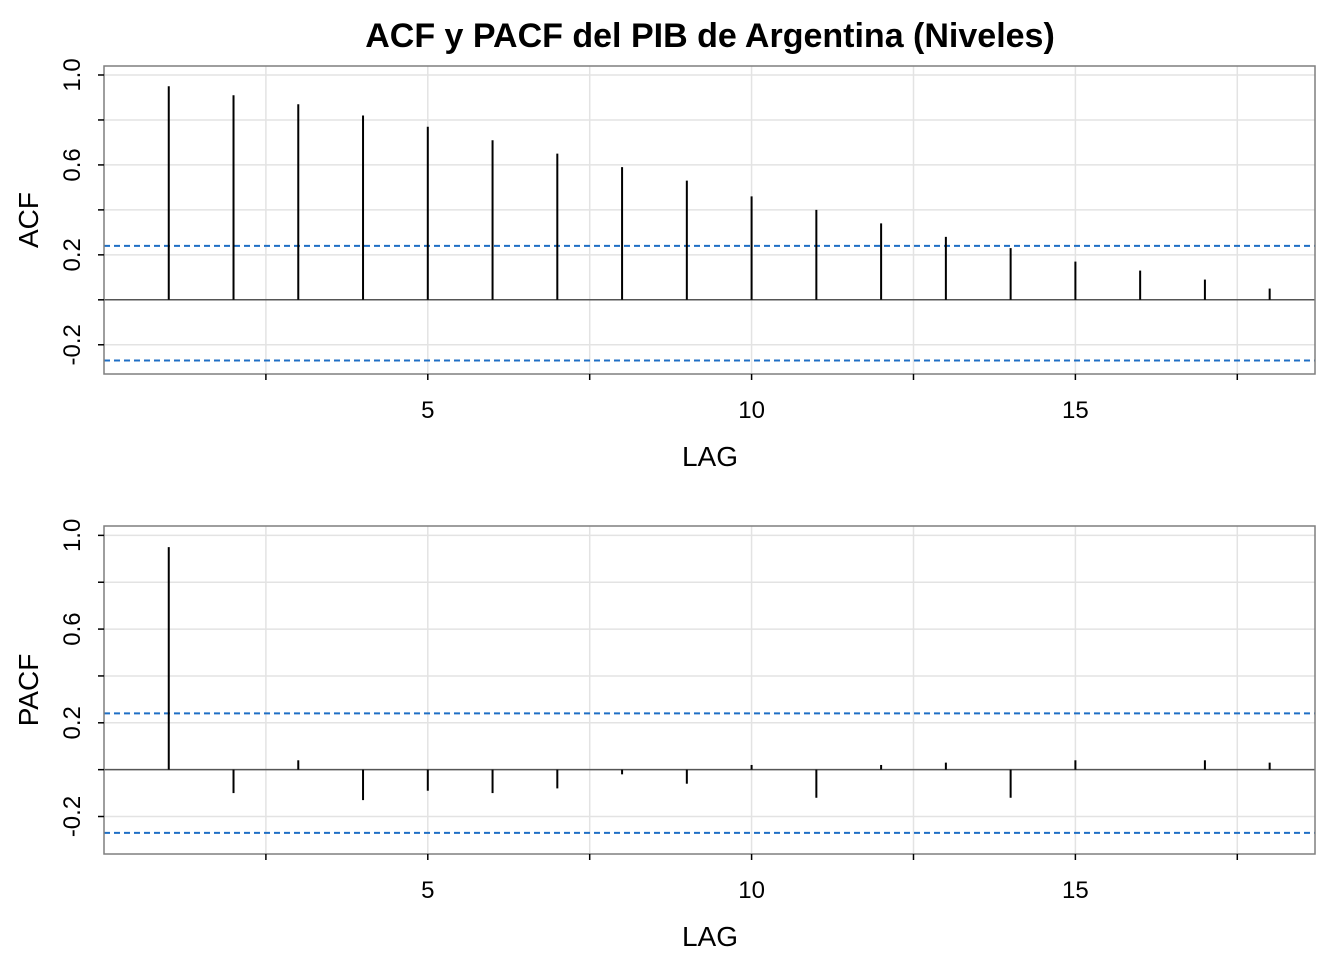 The width and height of the screenshot is (1344, 965). What do you see at coordinates (72, 722) in the screenshot?
I see `pacf-ytick-label: 0.2` at bounding box center [72, 722].